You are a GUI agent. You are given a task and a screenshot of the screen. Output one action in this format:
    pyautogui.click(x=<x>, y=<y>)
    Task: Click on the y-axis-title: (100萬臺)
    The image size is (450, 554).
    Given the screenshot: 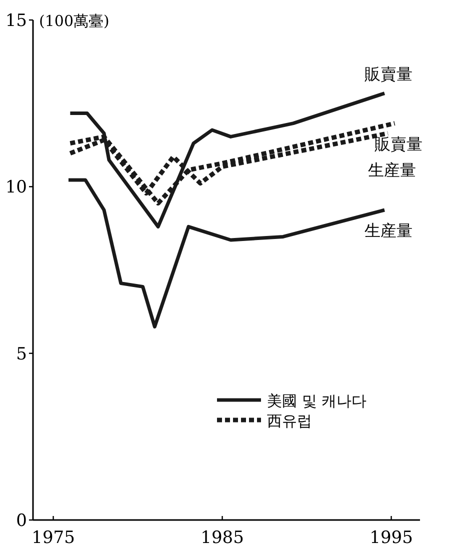 What is the action you would take?
    pyautogui.click(x=74, y=21)
    